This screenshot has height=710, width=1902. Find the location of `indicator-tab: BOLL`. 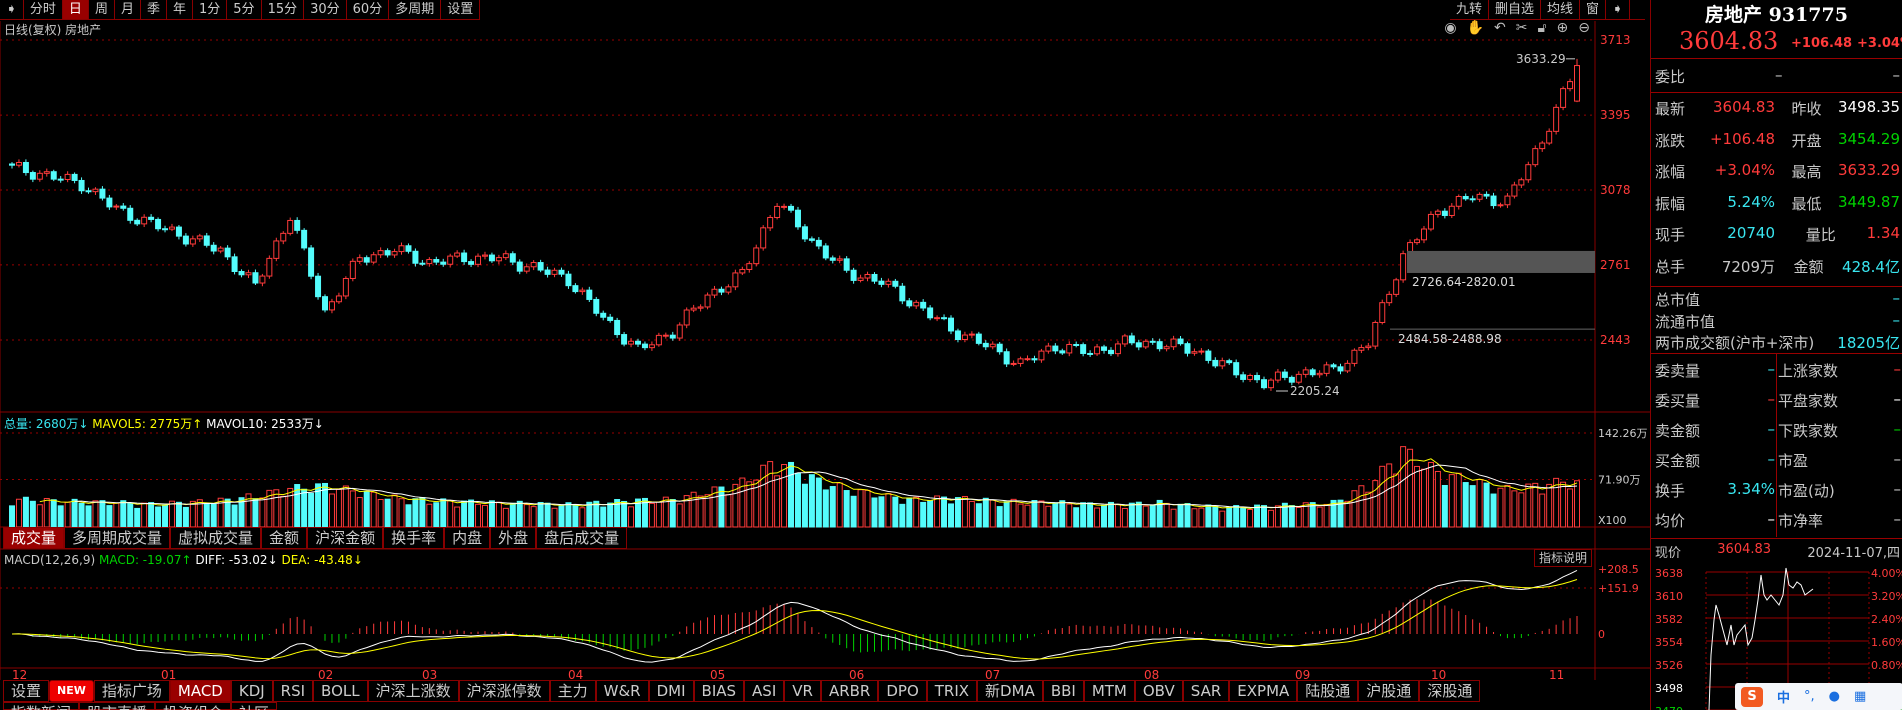

indicator-tab: BOLL is located at coordinates (340, 691).